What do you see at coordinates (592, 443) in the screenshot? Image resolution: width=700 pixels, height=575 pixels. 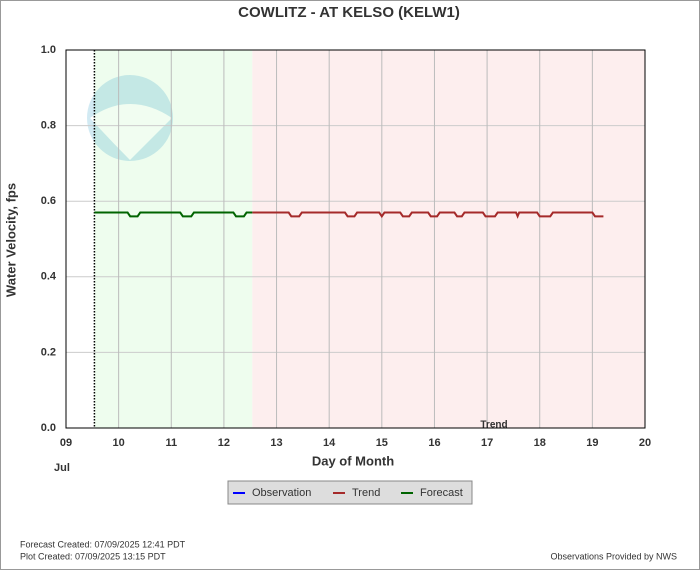 I see `x-tick-label: 19` at bounding box center [592, 443].